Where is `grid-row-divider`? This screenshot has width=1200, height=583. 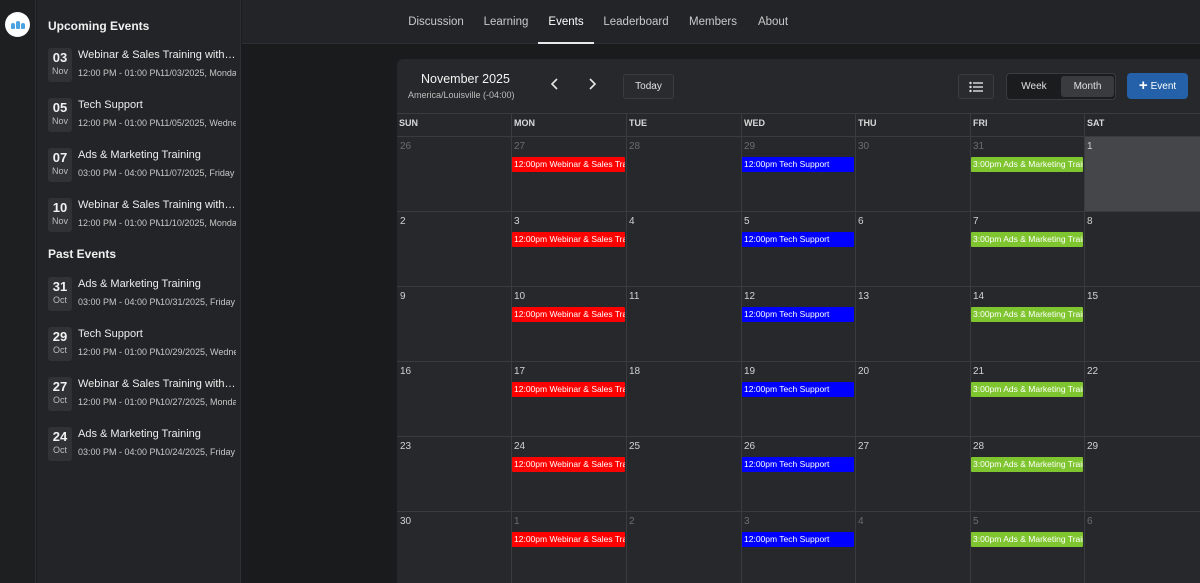
grid-row-divider is located at coordinates (798, 136).